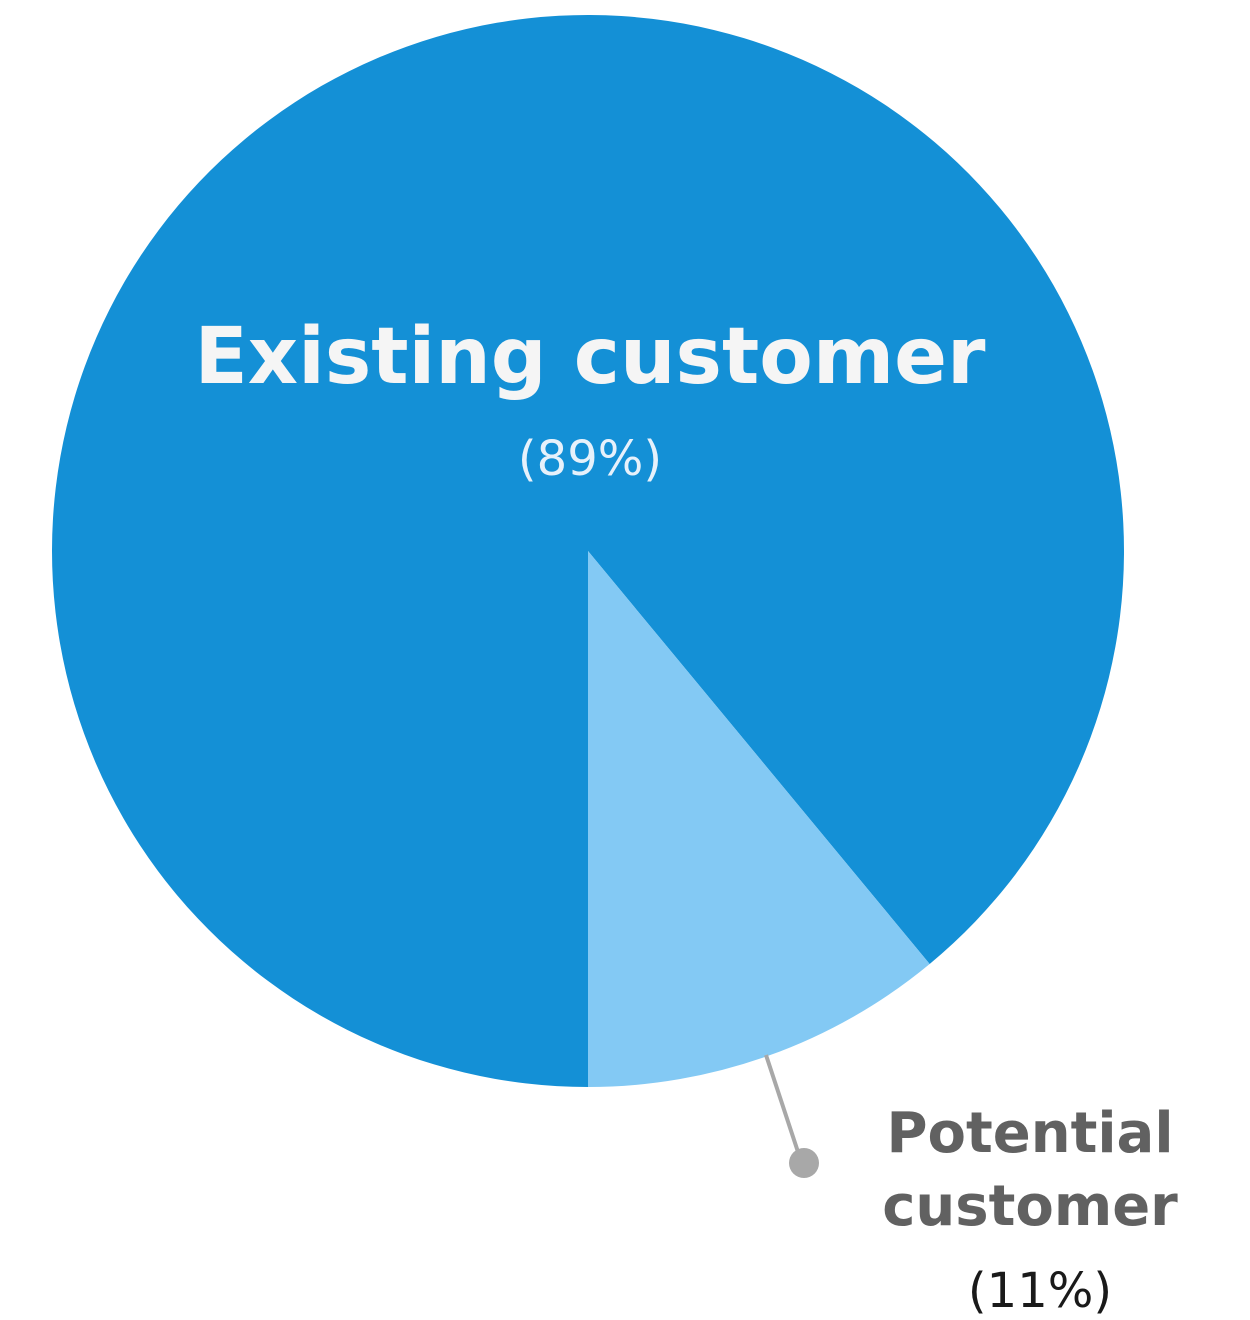  I want to click on slice-label-potential-line1: Potential, so click(1029, 1133).